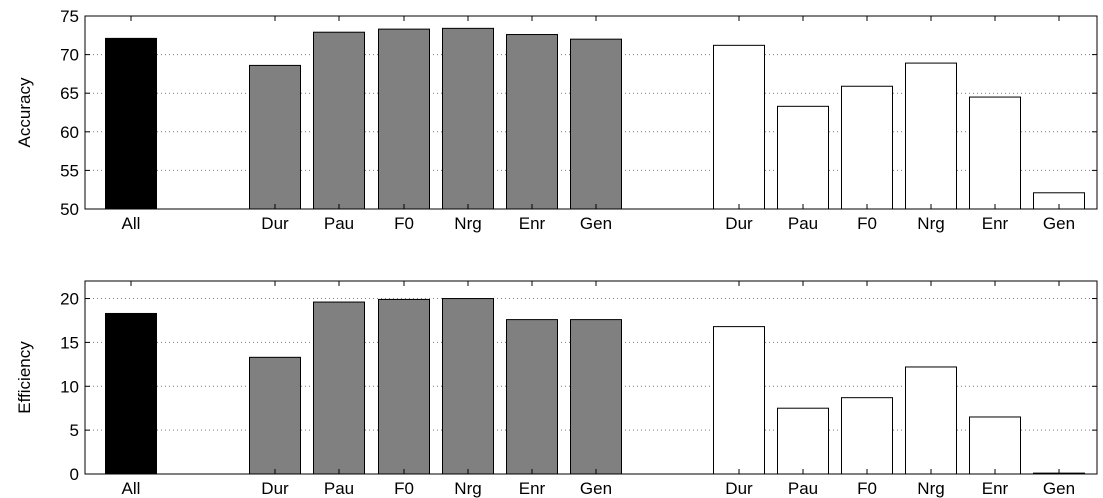 The width and height of the screenshot is (1103, 498). I want to click on y-tick-label: 55, so click(69, 170).